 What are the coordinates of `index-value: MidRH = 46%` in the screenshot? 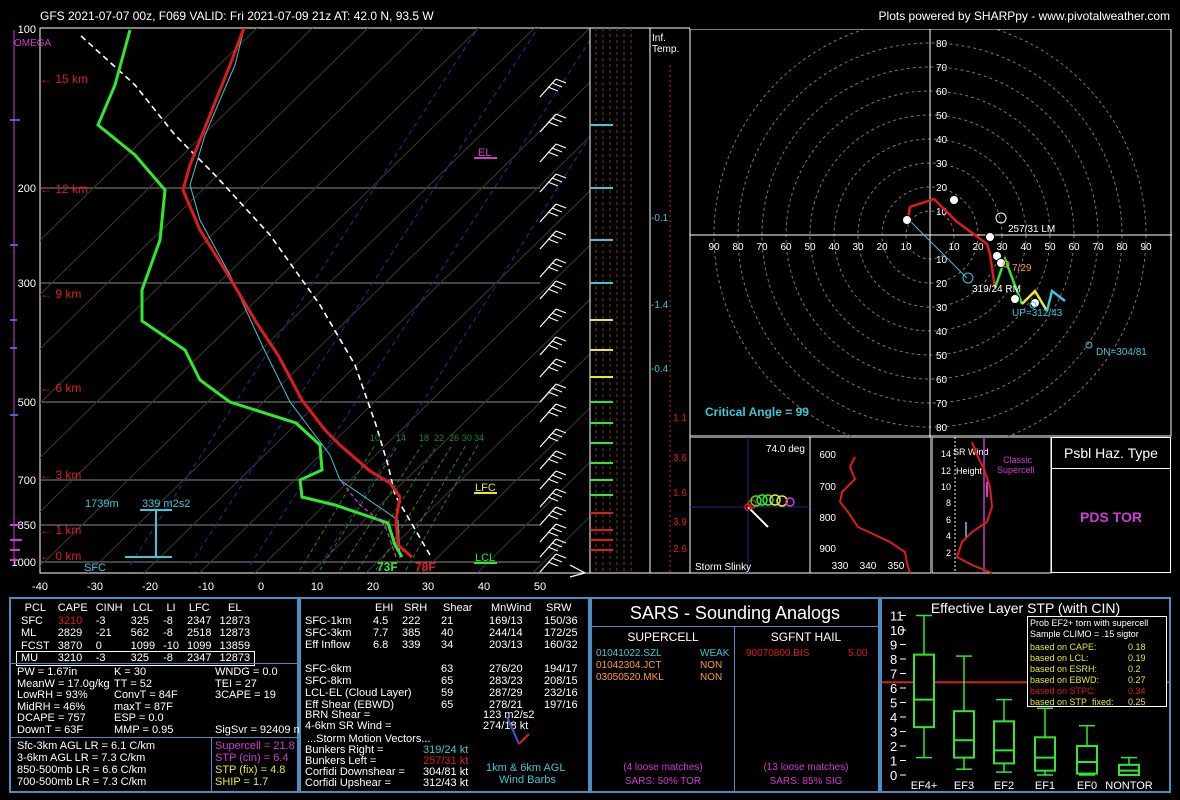 It's located at (51, 706).